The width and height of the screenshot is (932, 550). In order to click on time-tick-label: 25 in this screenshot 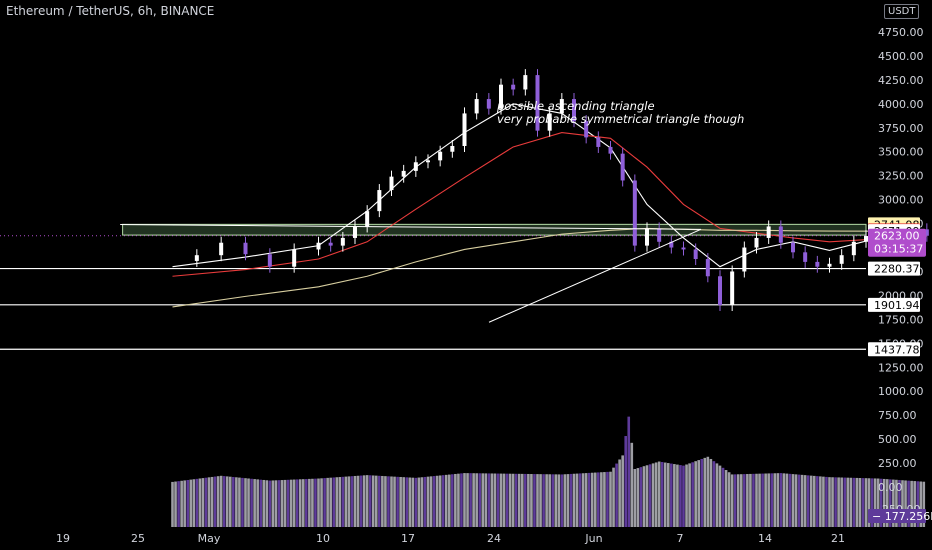, I will do `click(138, 538)`.